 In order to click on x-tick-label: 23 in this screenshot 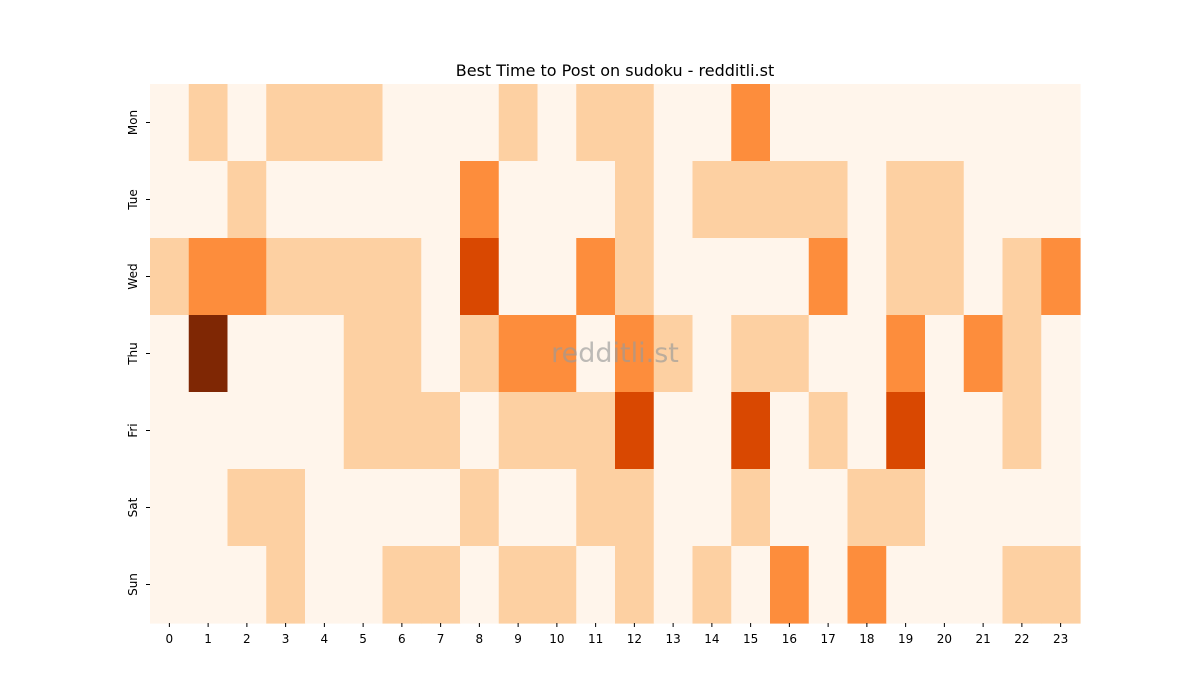, I will do `click(1060, 639)`.